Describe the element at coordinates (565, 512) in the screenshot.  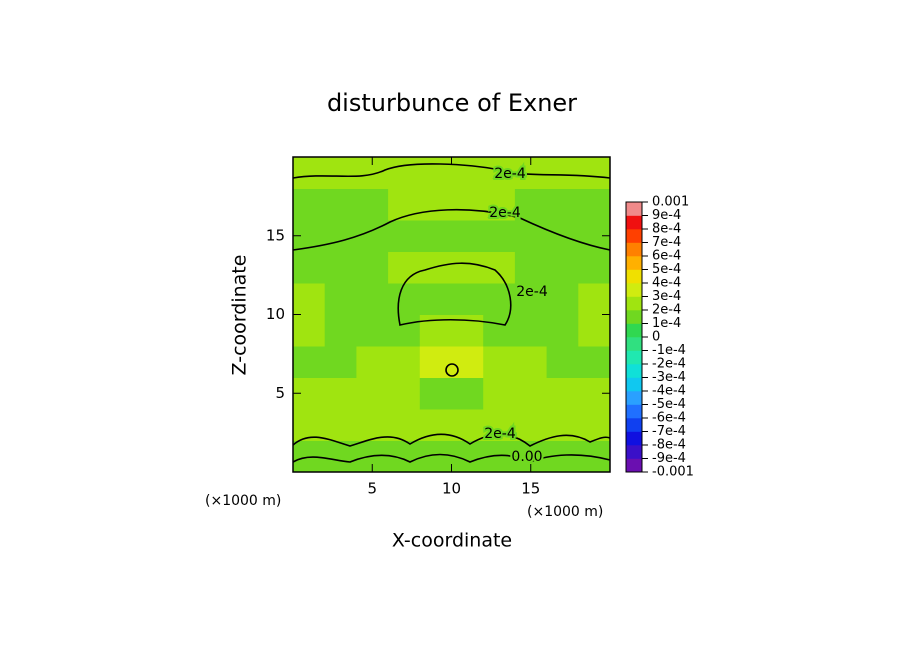
I see `x-unit-label: (×1000 m)` at that location.